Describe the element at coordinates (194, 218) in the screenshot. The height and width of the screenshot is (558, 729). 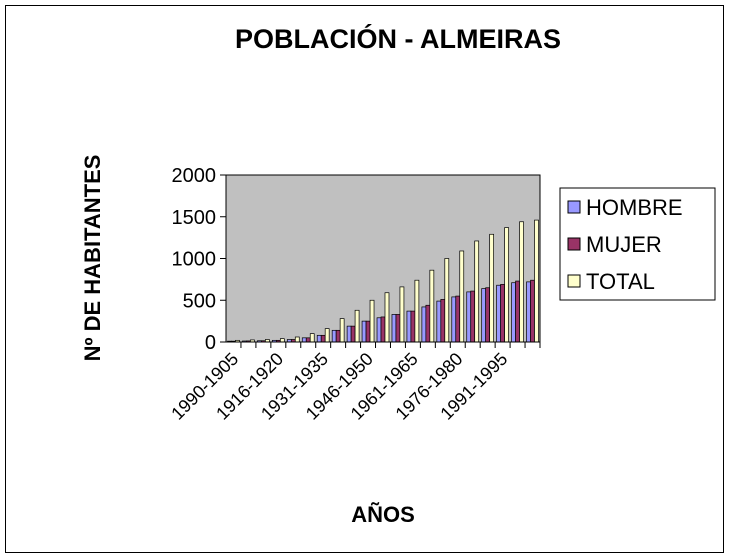
I see `y-tick-label: 1500` at that location.